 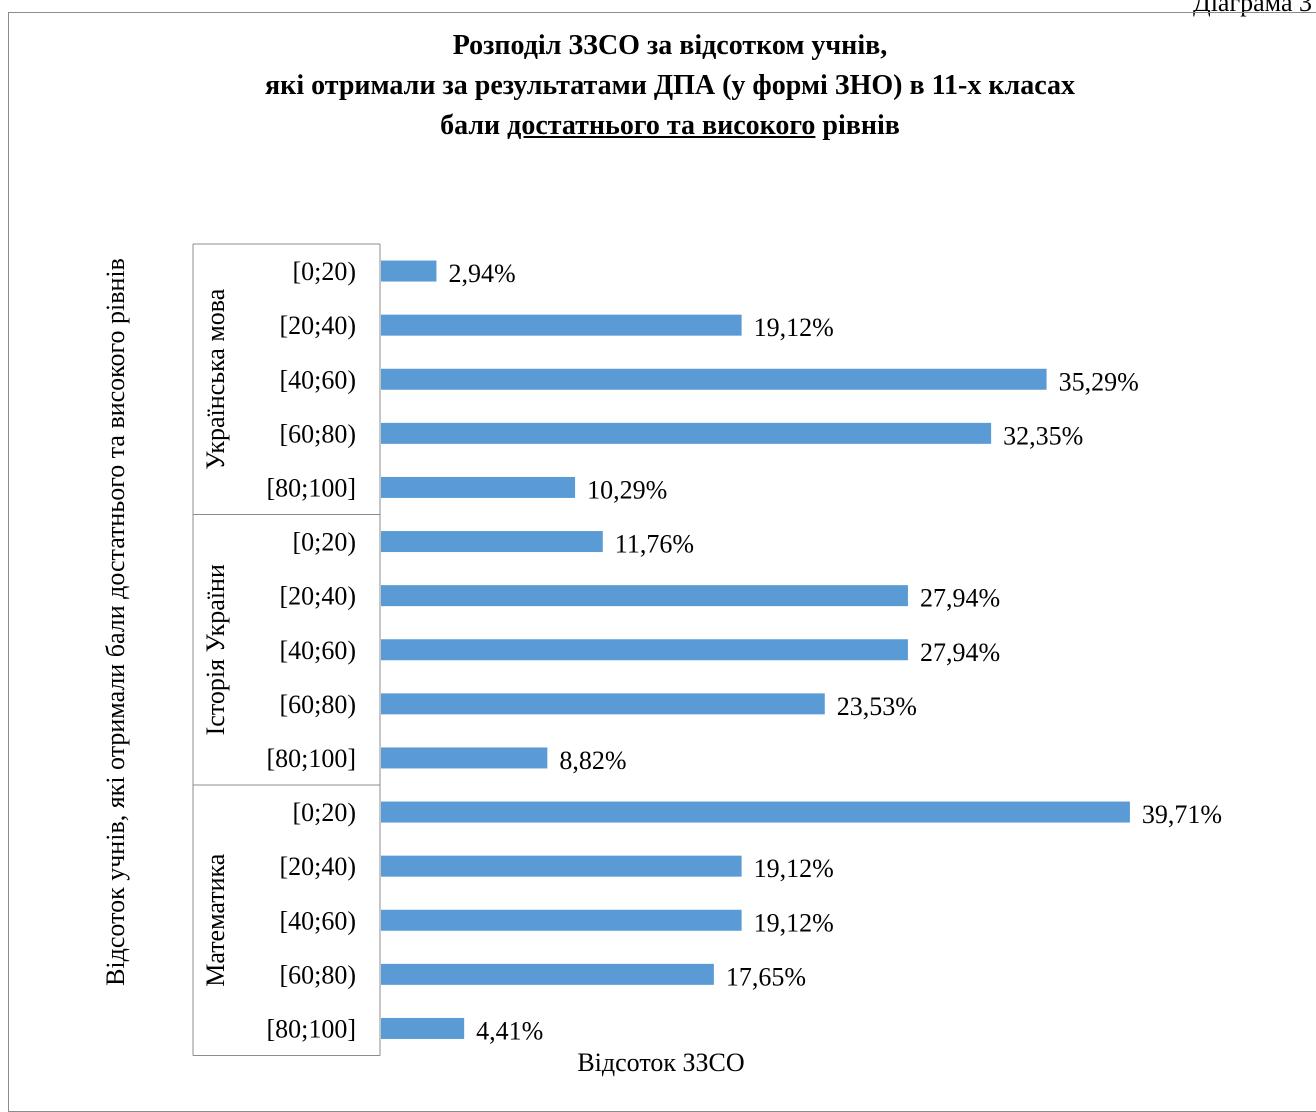 I want to click on chart-title-line-1: Розподіл ЗЗСО за відсотком учнів,, so click(x=670, y=45).